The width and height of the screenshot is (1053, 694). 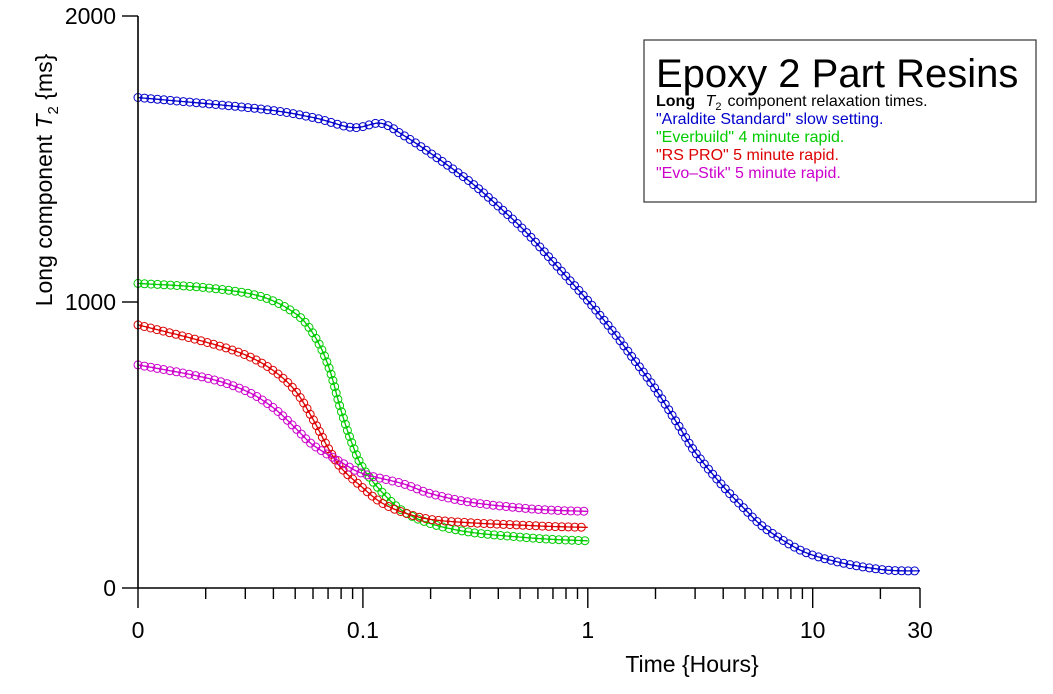 What do you see at coordinates (718, 107) in the screenshot?
I see `legend-subtitle-subscript: 2` at bounding box center [718, 107].